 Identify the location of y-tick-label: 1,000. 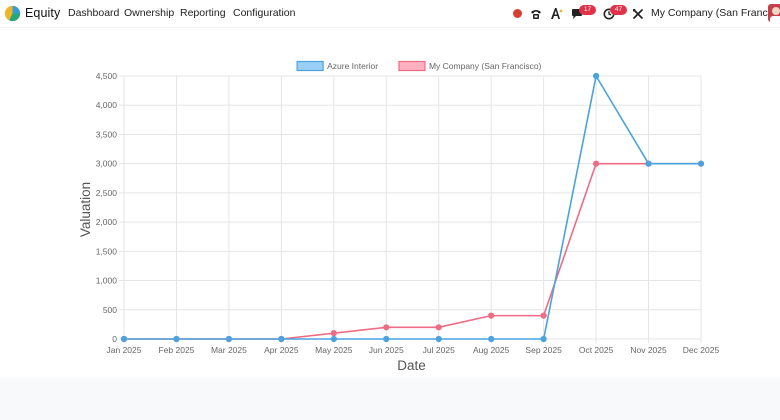
(107, 281).